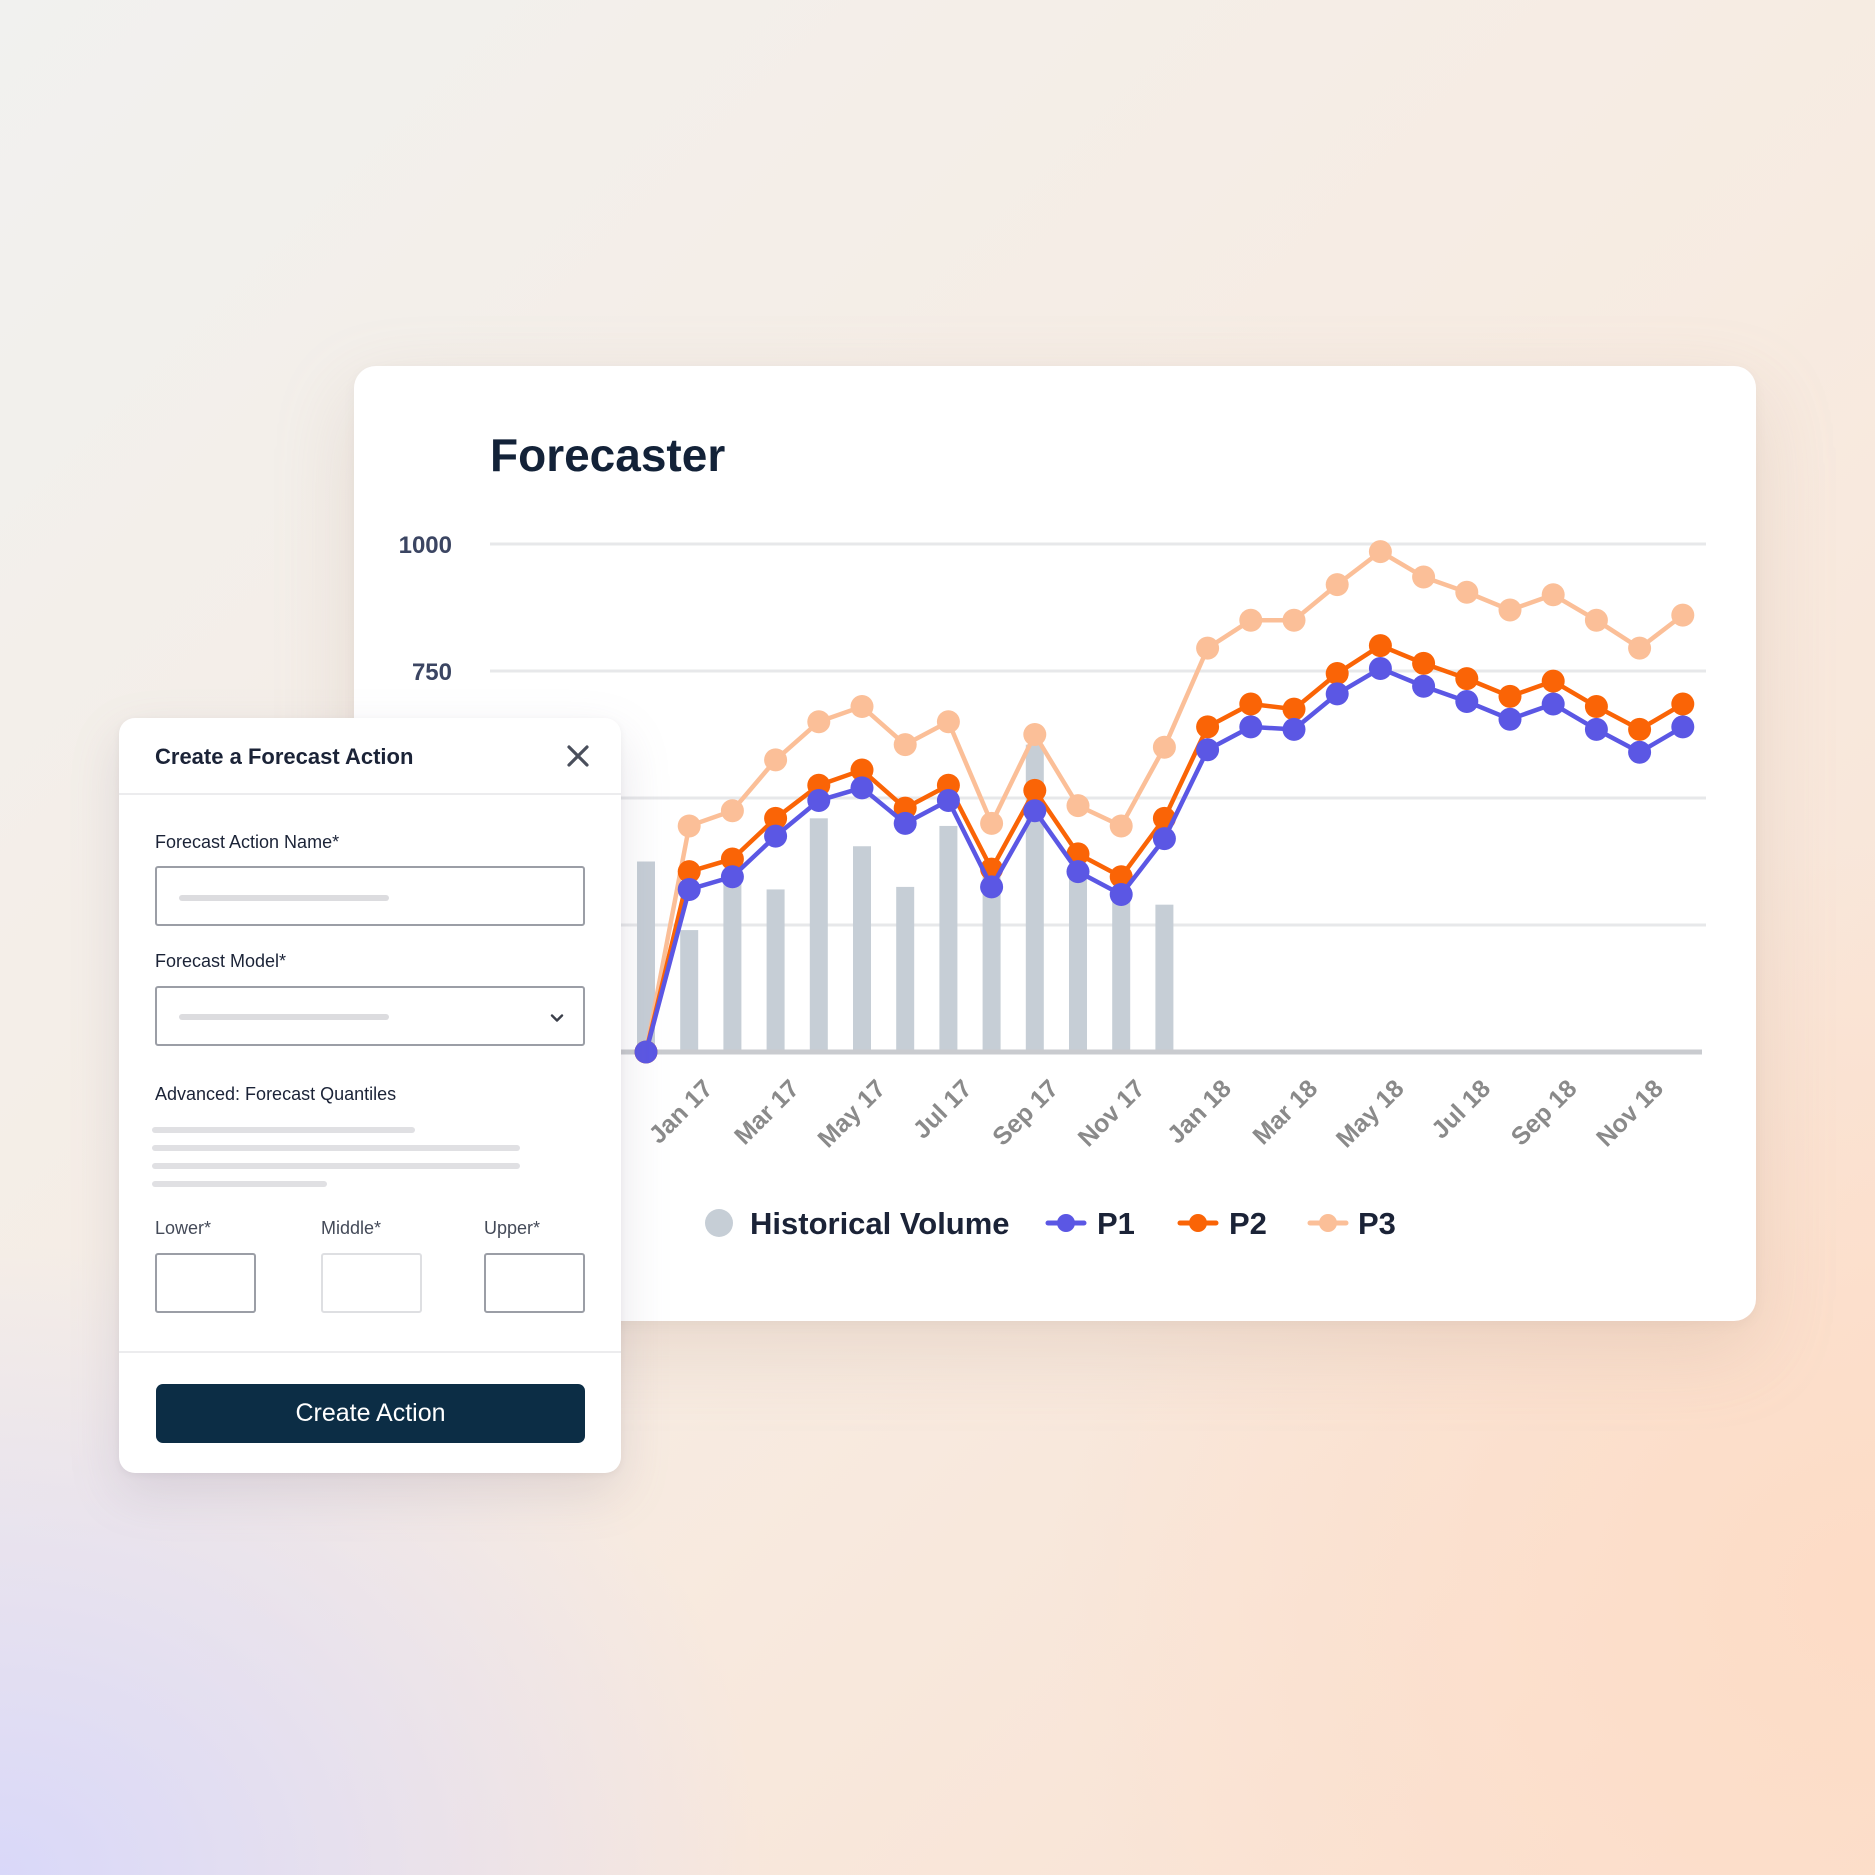  Describe the element at coordinates (1199, 1111) in the screenshot. I see `x-tick-label: Jan 18` at that location.